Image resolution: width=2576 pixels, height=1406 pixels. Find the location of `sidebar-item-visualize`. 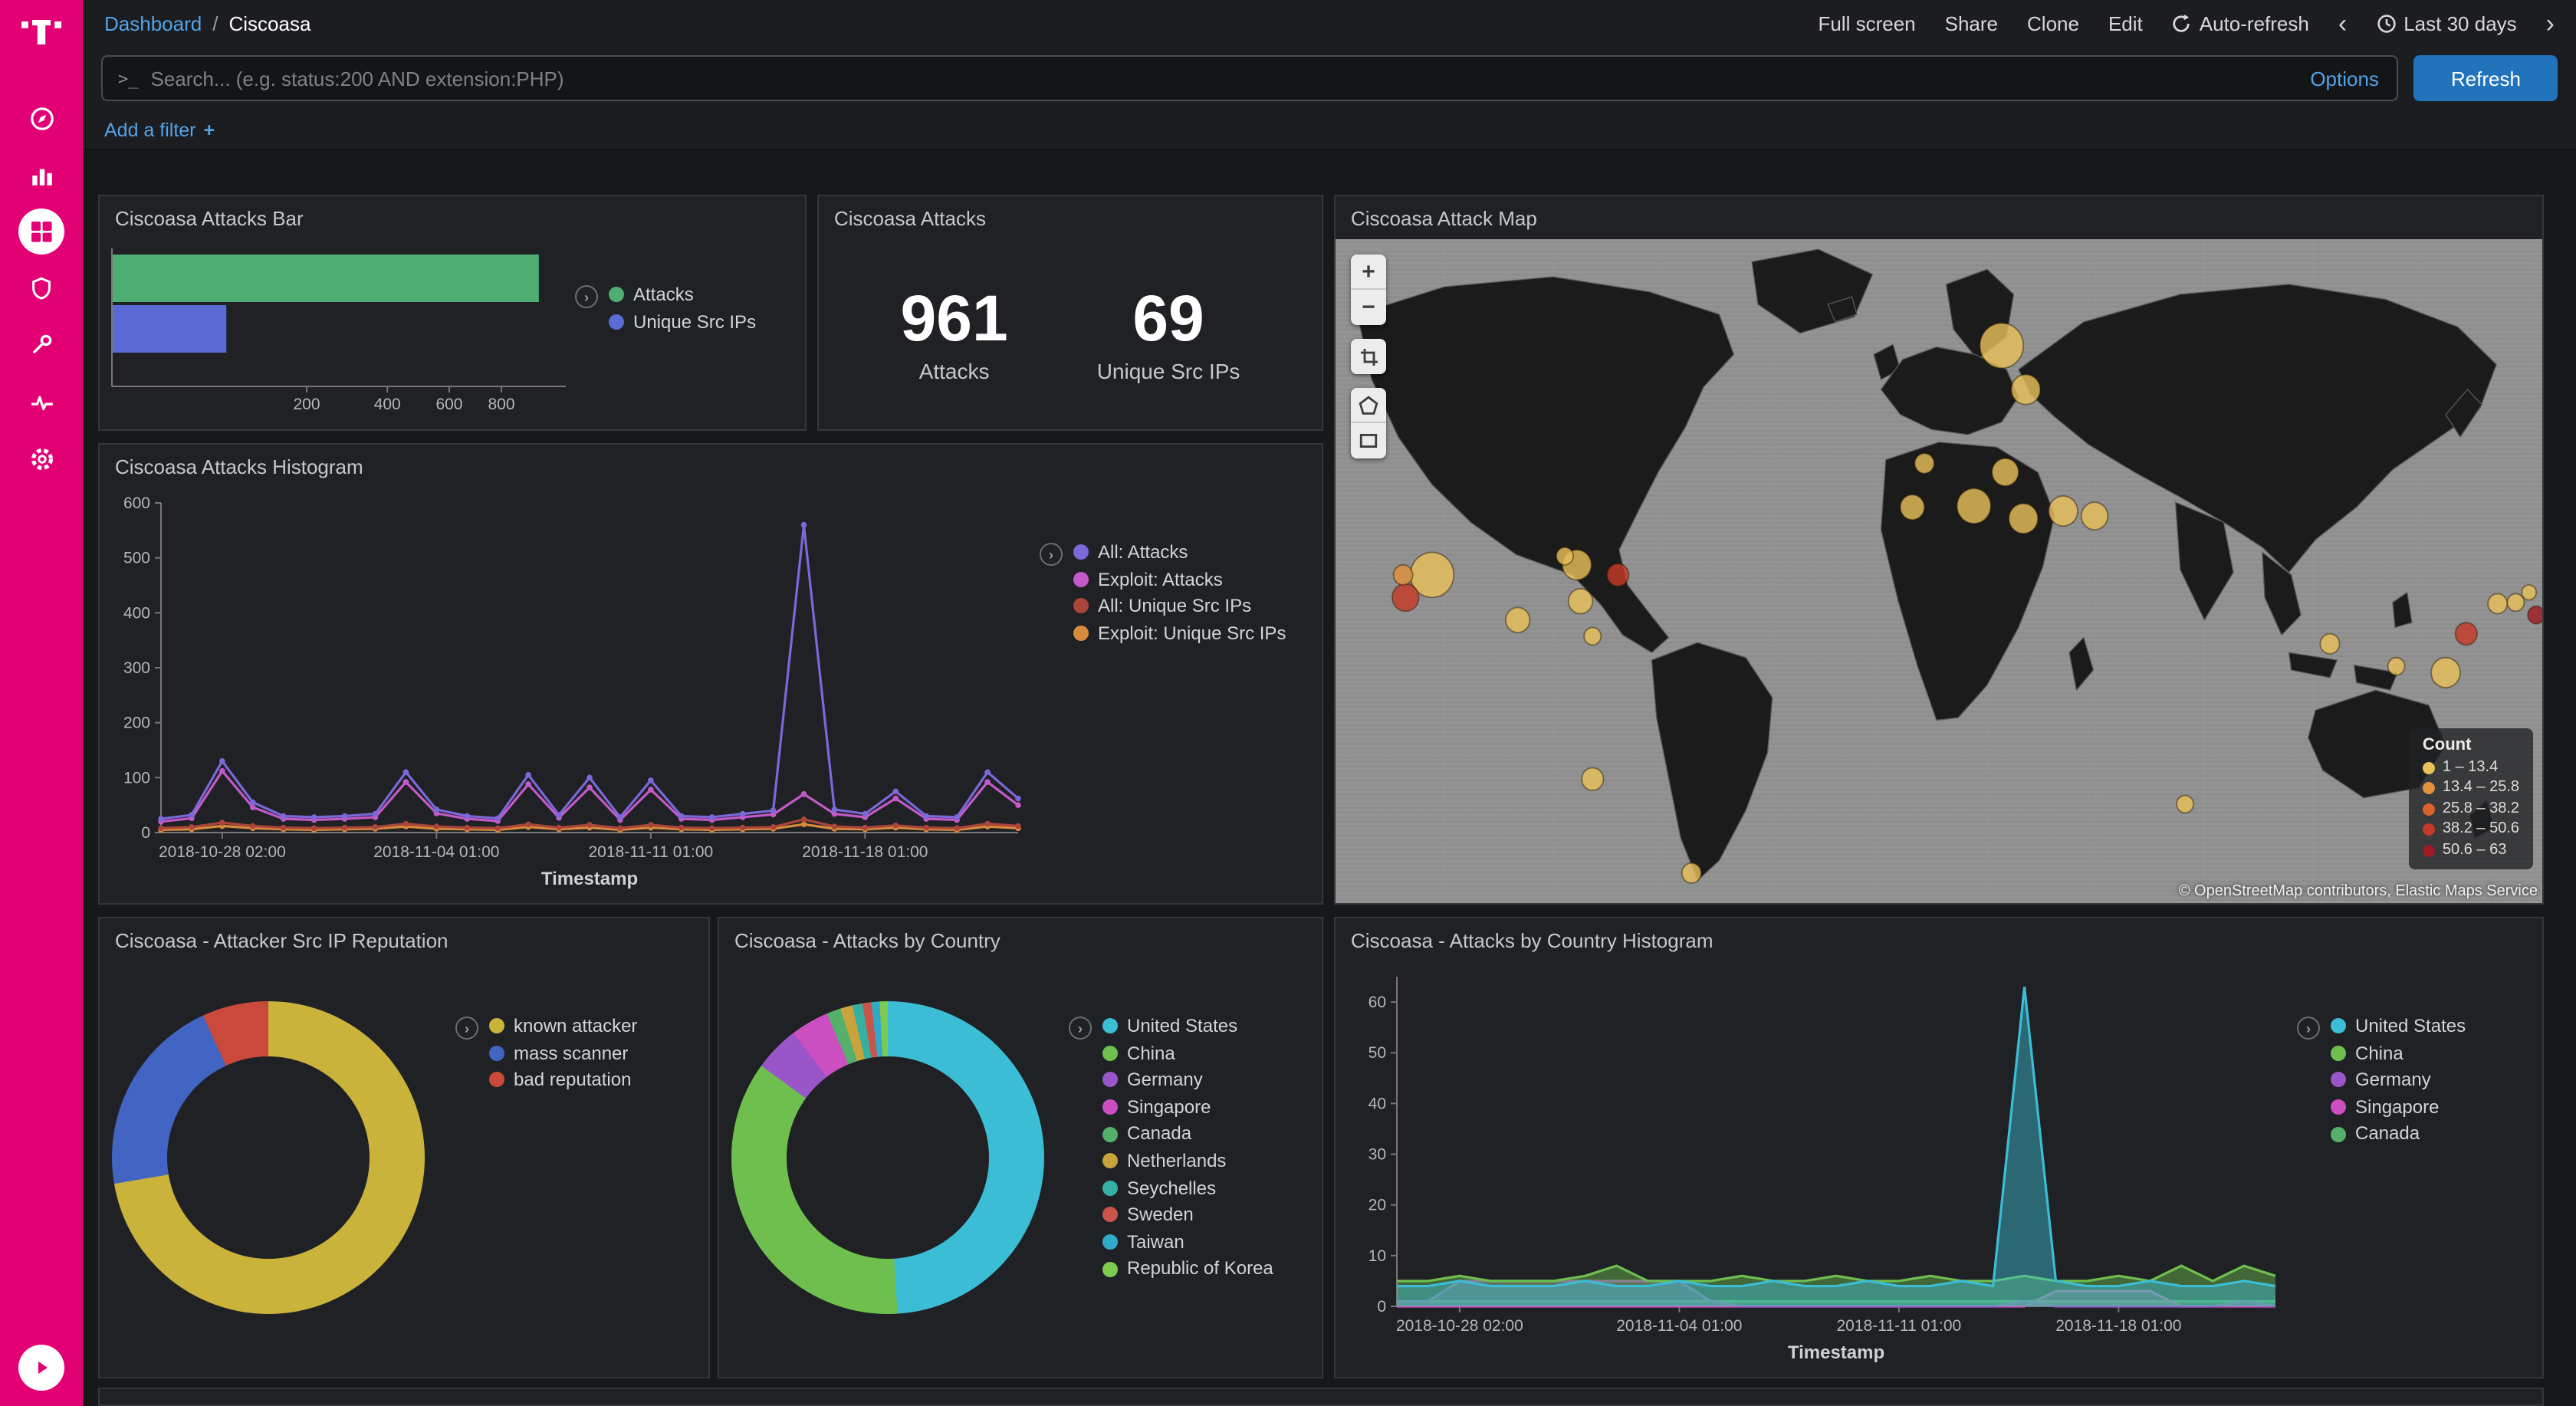

sidebar-item-visualize is located at coordinates (41, 175).